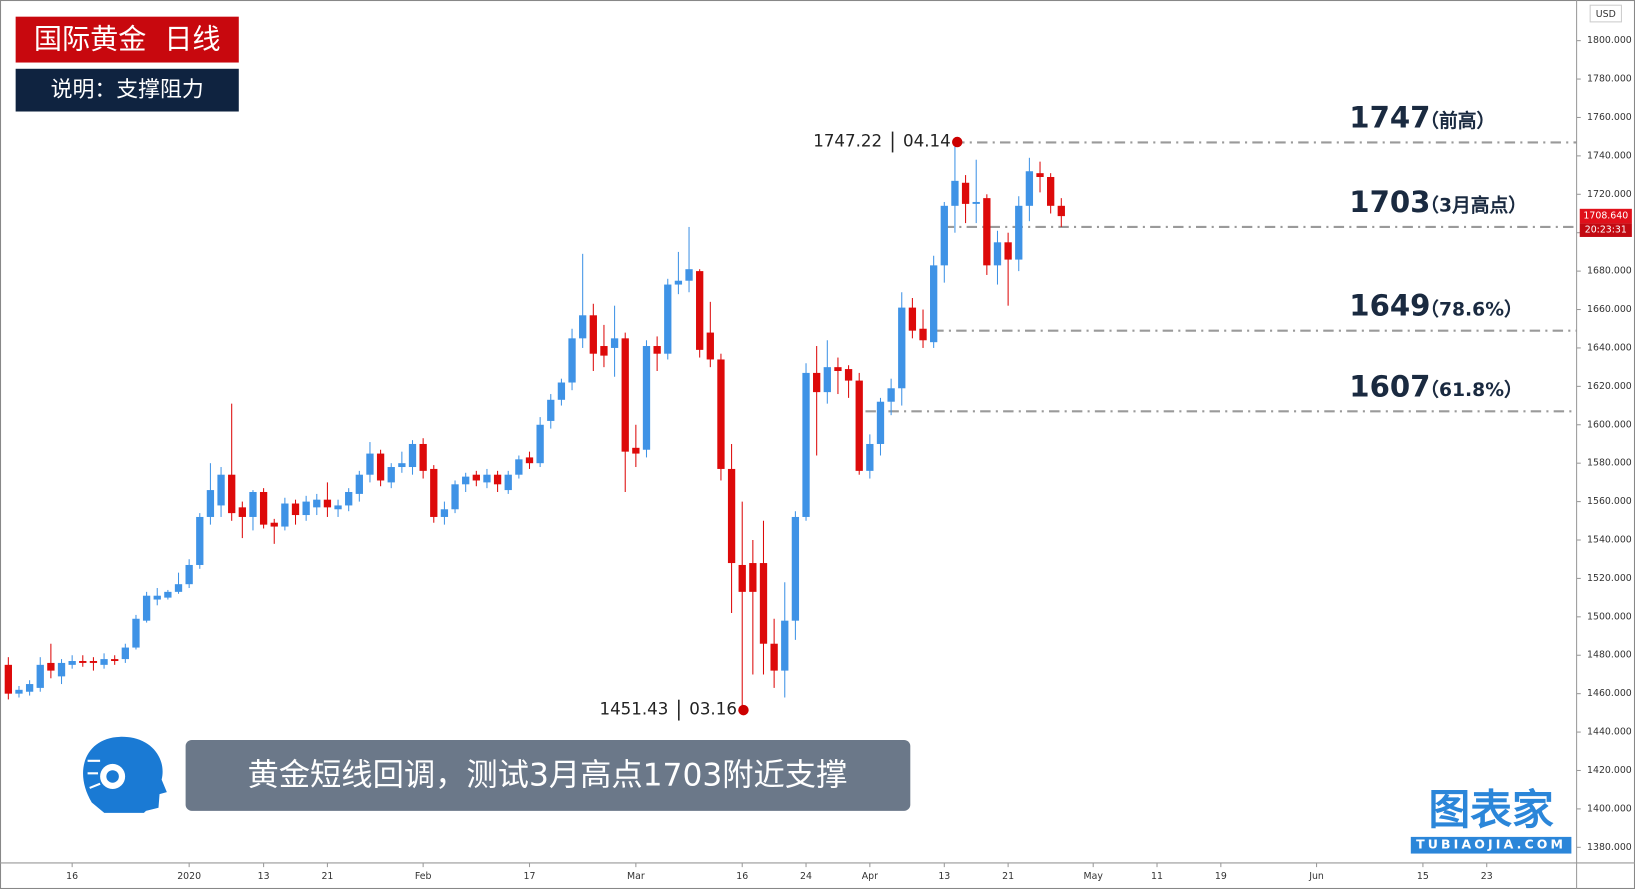  I want to click on title: 国际黄金 日线, so click(127, 39).